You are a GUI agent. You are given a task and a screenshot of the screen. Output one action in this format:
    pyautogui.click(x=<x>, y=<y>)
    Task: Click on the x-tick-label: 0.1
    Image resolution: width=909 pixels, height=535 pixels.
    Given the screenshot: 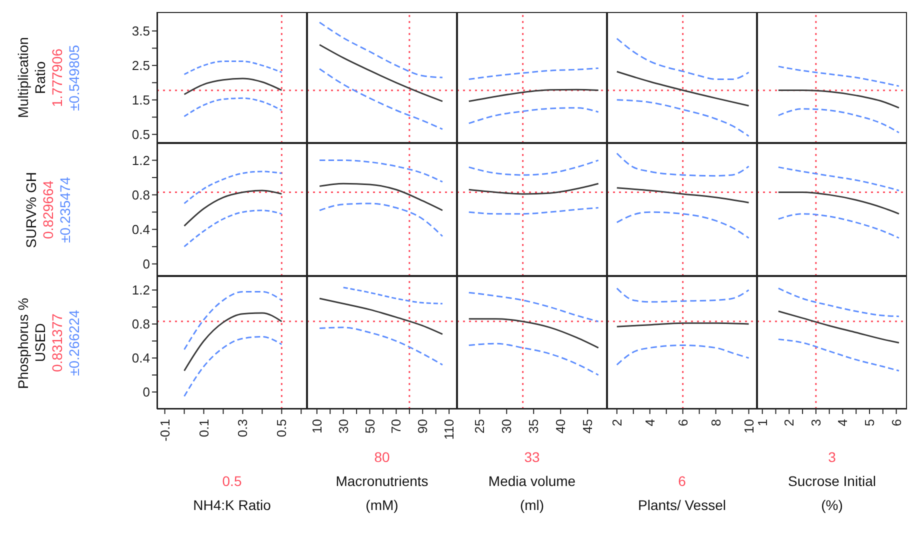 What is the action you would take?
    pyautogui.click(x=204, y=428)
    